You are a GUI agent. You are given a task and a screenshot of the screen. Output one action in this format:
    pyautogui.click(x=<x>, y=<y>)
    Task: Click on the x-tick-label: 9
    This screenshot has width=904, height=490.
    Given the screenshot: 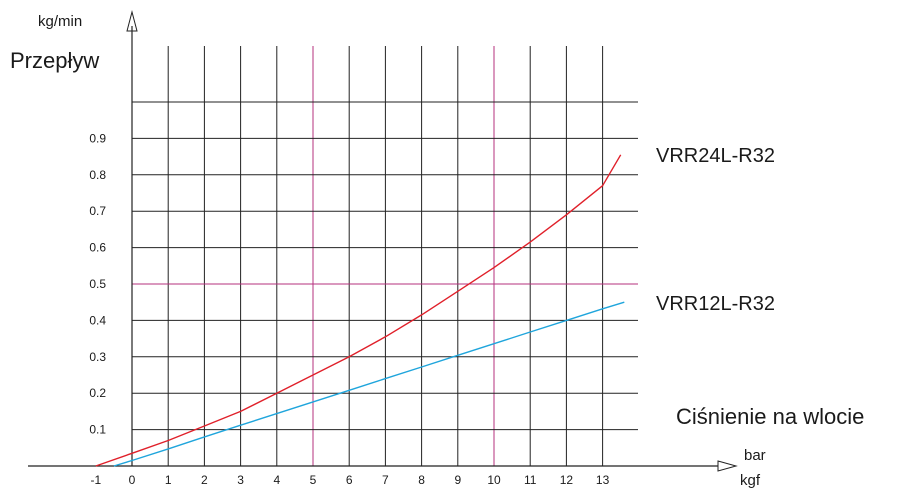 What is the action you would take?
    pyautogui.click(x=457, y=480)
    